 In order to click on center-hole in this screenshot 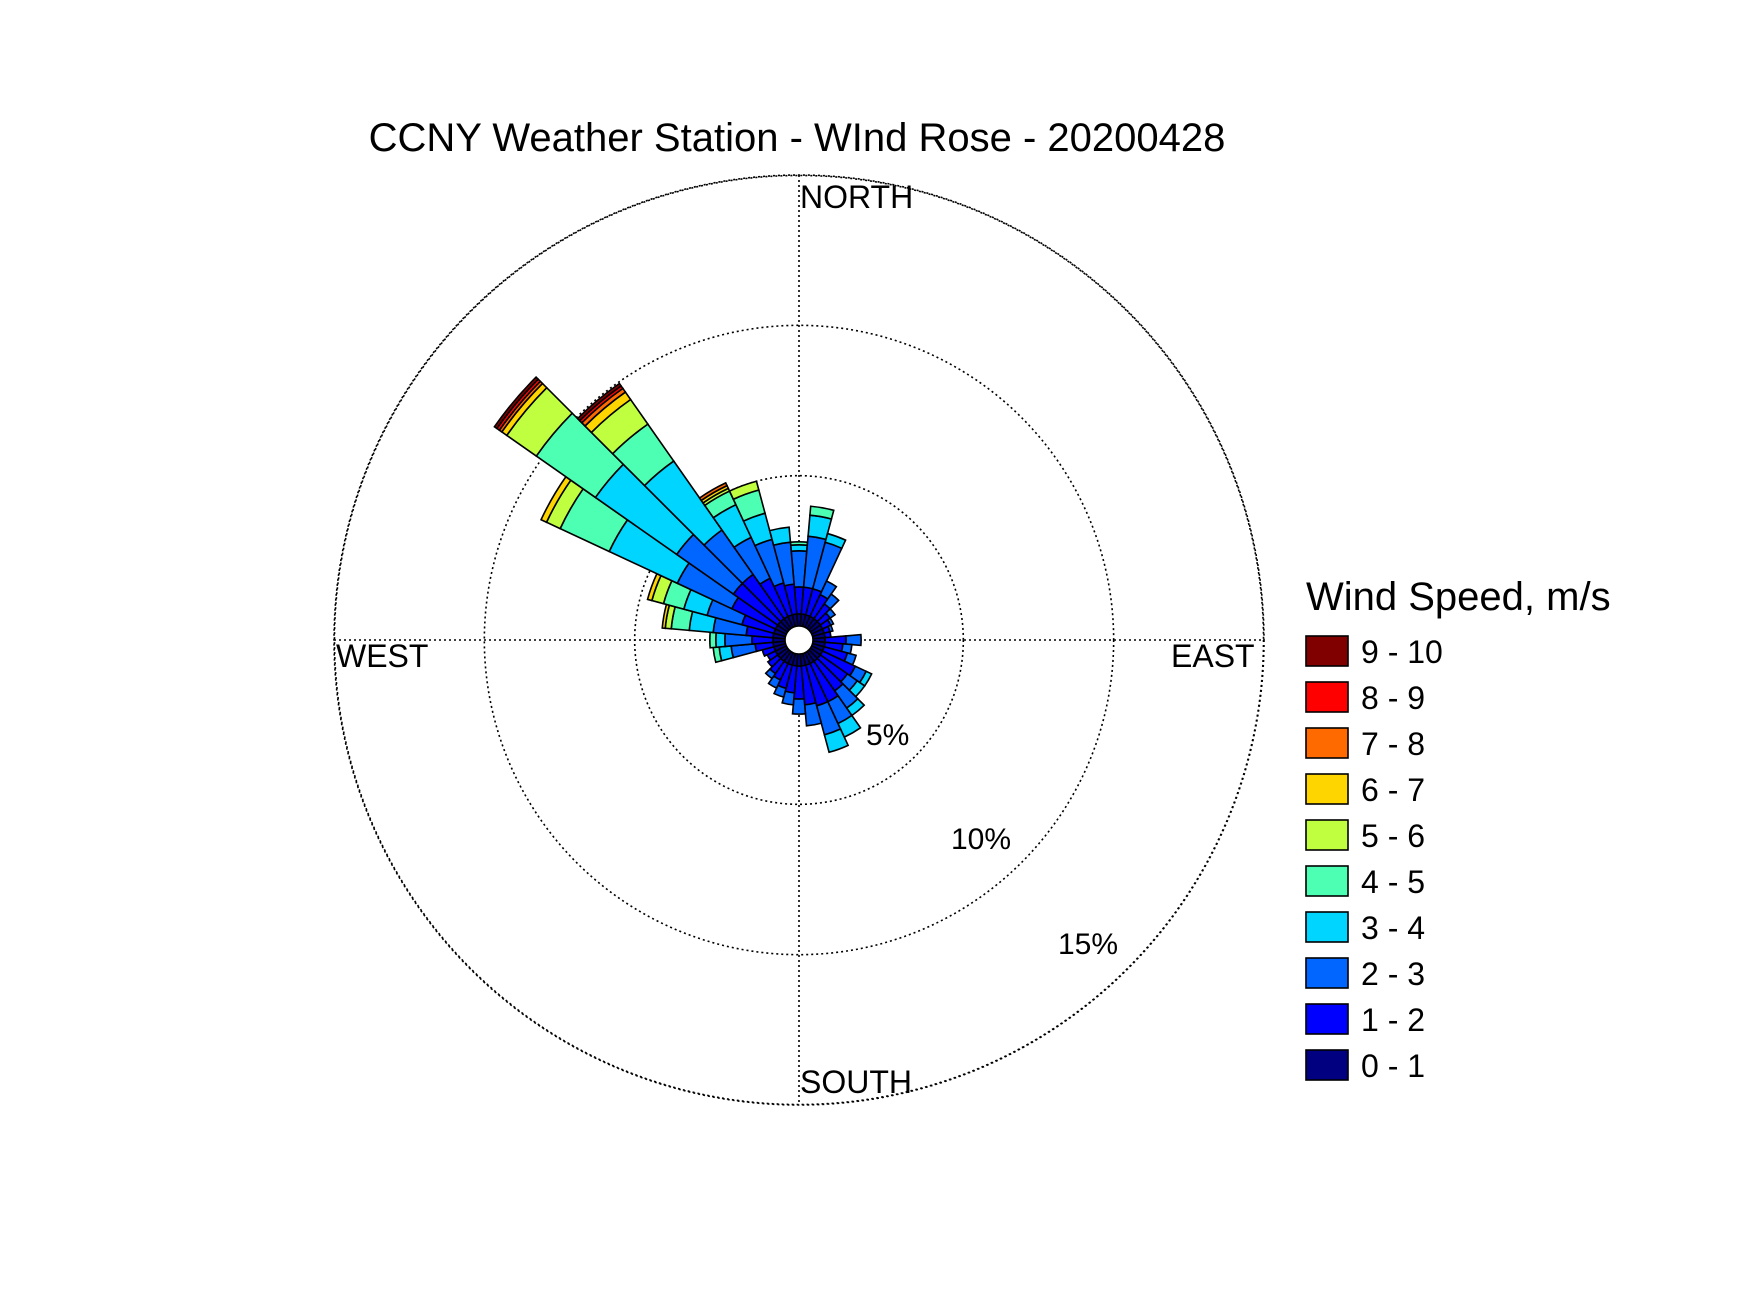, I will do `click(799, 640)`.